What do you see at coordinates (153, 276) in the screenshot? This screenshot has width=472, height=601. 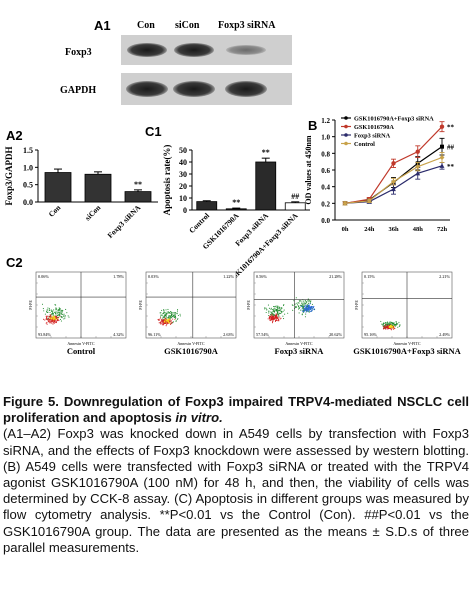 I see `quadrant-value: 0.03%` at bounding box center [153, 276].